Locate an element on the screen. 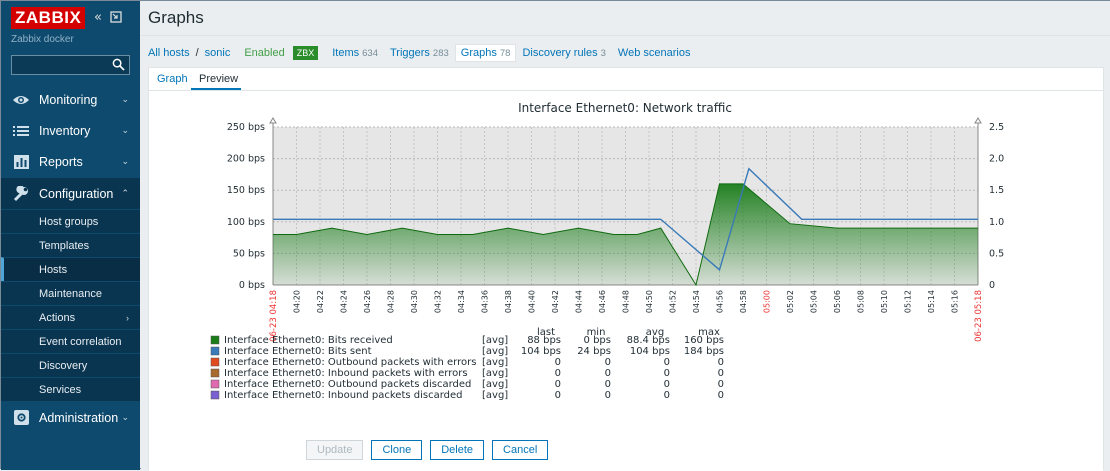 The height and width of the screenshot is (471, 1110). menu-reports: Reports ⌄ is located at coordinates (70, 161).